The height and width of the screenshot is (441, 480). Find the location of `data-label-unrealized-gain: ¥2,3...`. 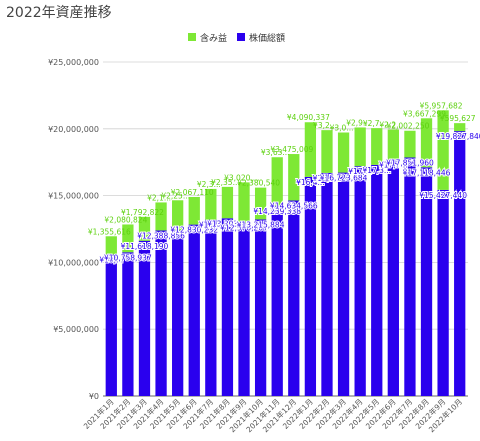

data-label-unrealized-gain: ¥2,3... is located at coordinates (209, 184).